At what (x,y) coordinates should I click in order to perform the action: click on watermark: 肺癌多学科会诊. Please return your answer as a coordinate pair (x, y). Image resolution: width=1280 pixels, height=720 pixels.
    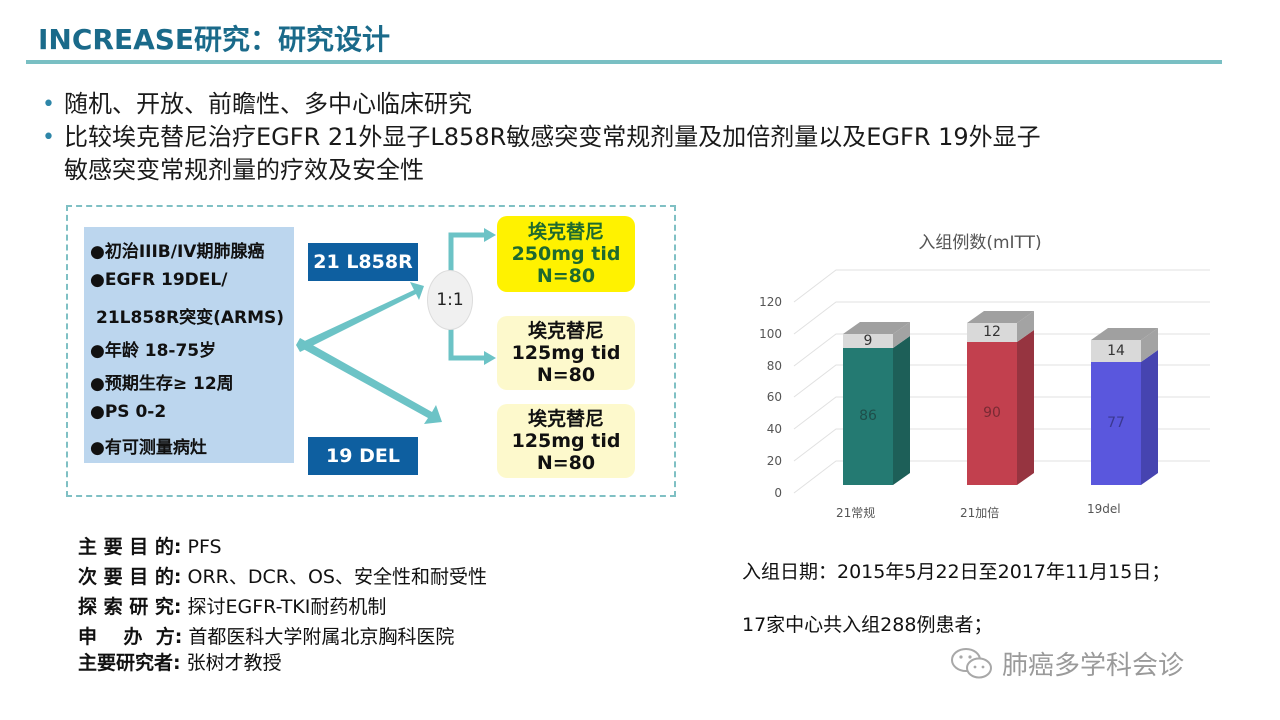
    Looking at the image, I should click on (1067, 663).